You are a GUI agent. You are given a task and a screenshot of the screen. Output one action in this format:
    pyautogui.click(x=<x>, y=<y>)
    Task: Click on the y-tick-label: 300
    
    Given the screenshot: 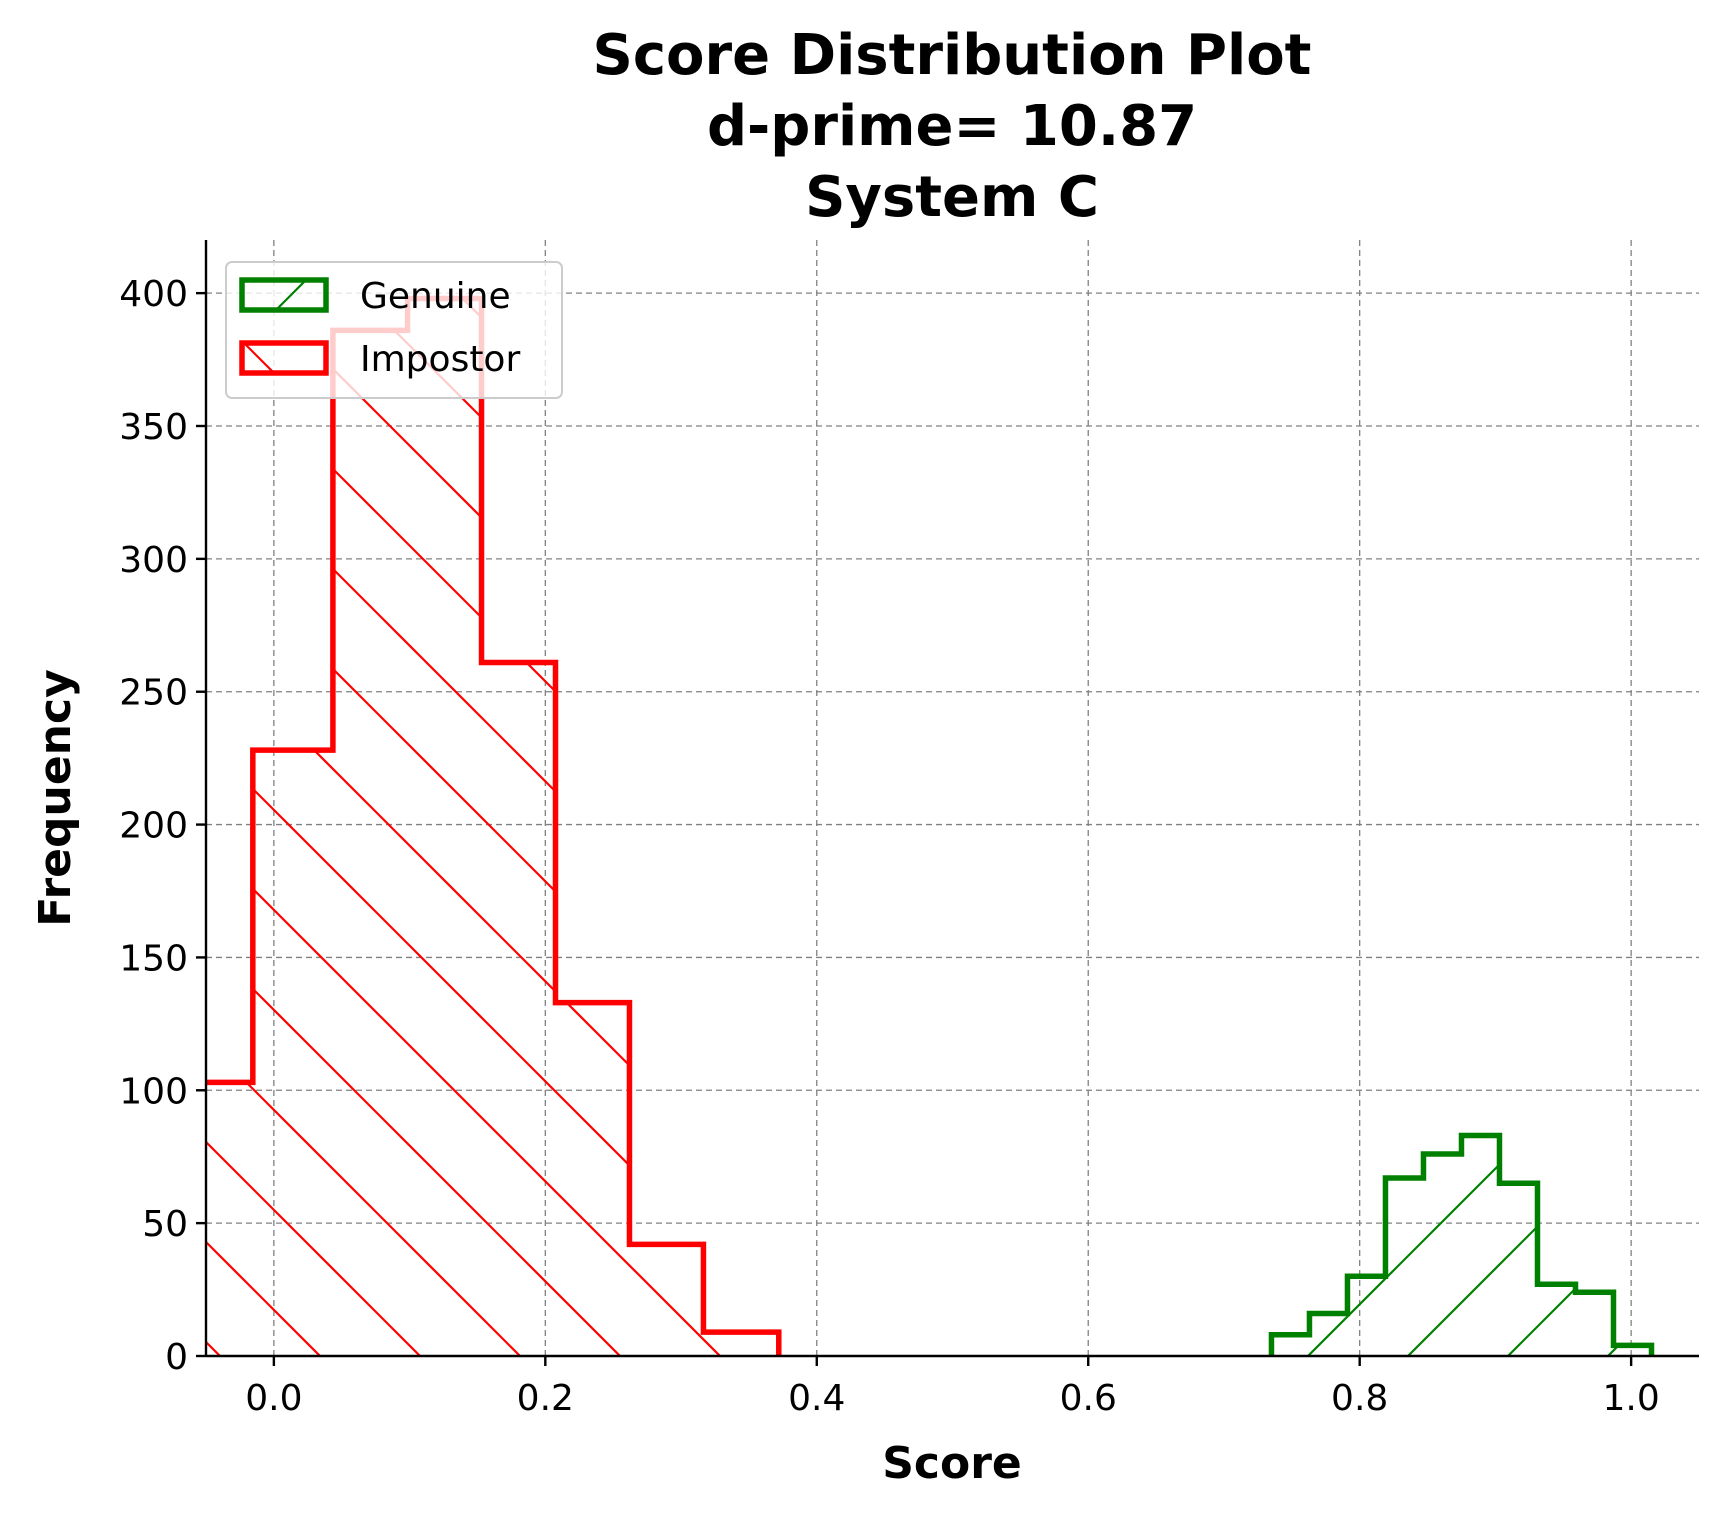 What is the action you would take?
    pyautogui.click(x=153, y=560)
    